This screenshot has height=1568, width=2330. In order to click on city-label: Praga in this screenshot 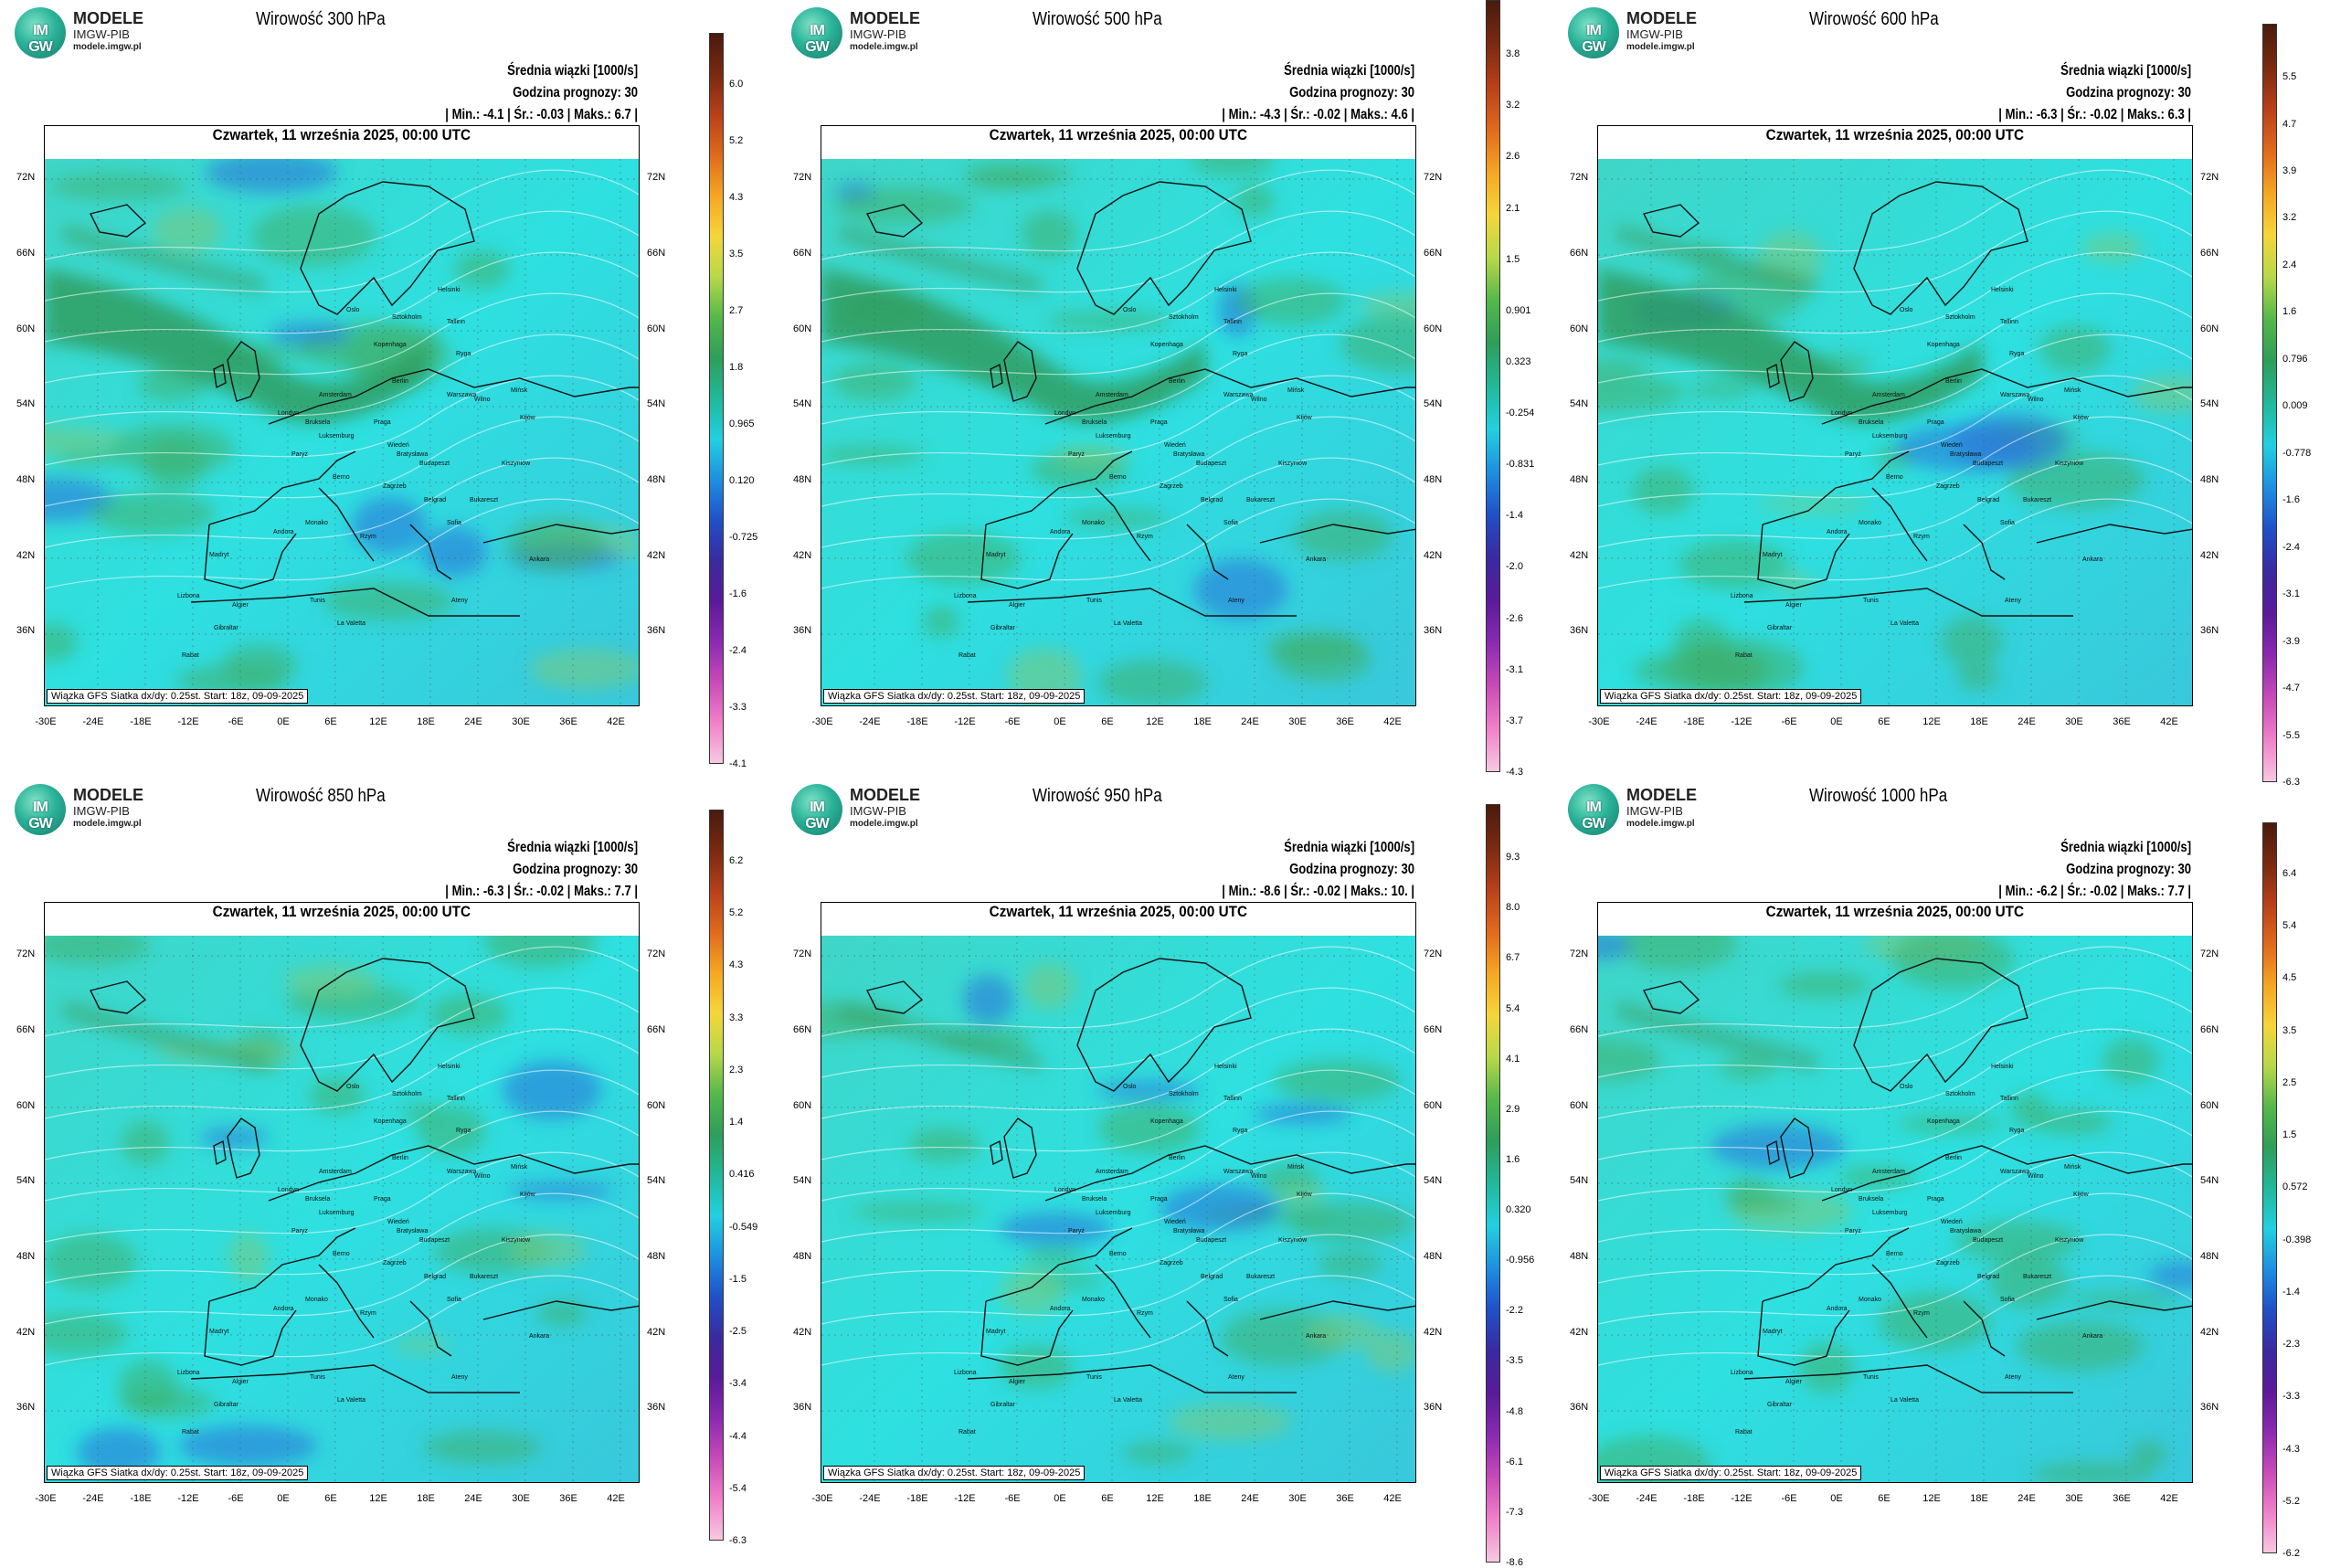, I will do `click(382, 423)`.